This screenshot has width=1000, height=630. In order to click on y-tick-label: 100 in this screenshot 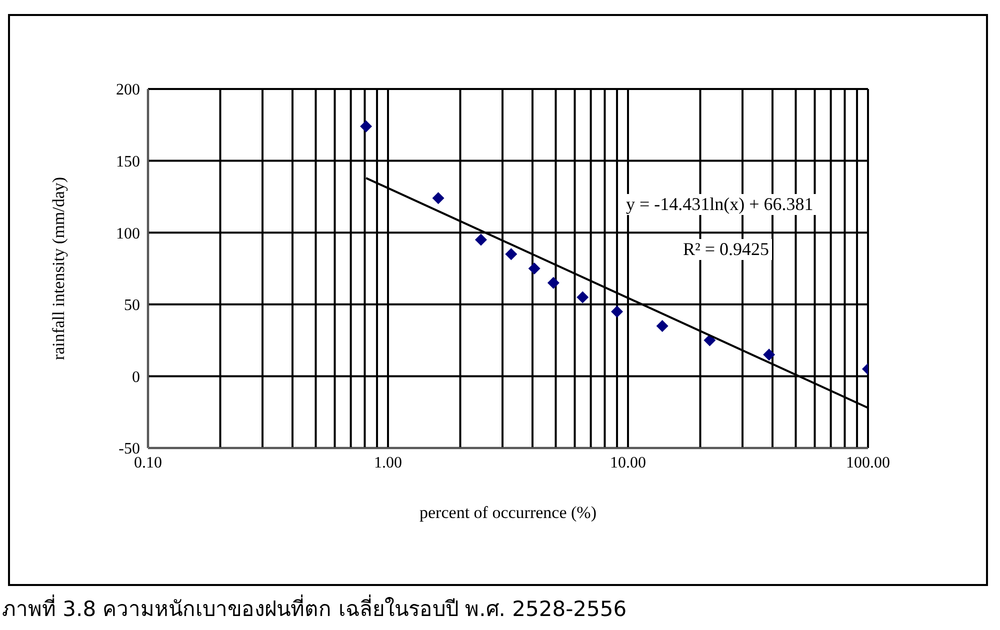, I will do `click(128, 233)`.